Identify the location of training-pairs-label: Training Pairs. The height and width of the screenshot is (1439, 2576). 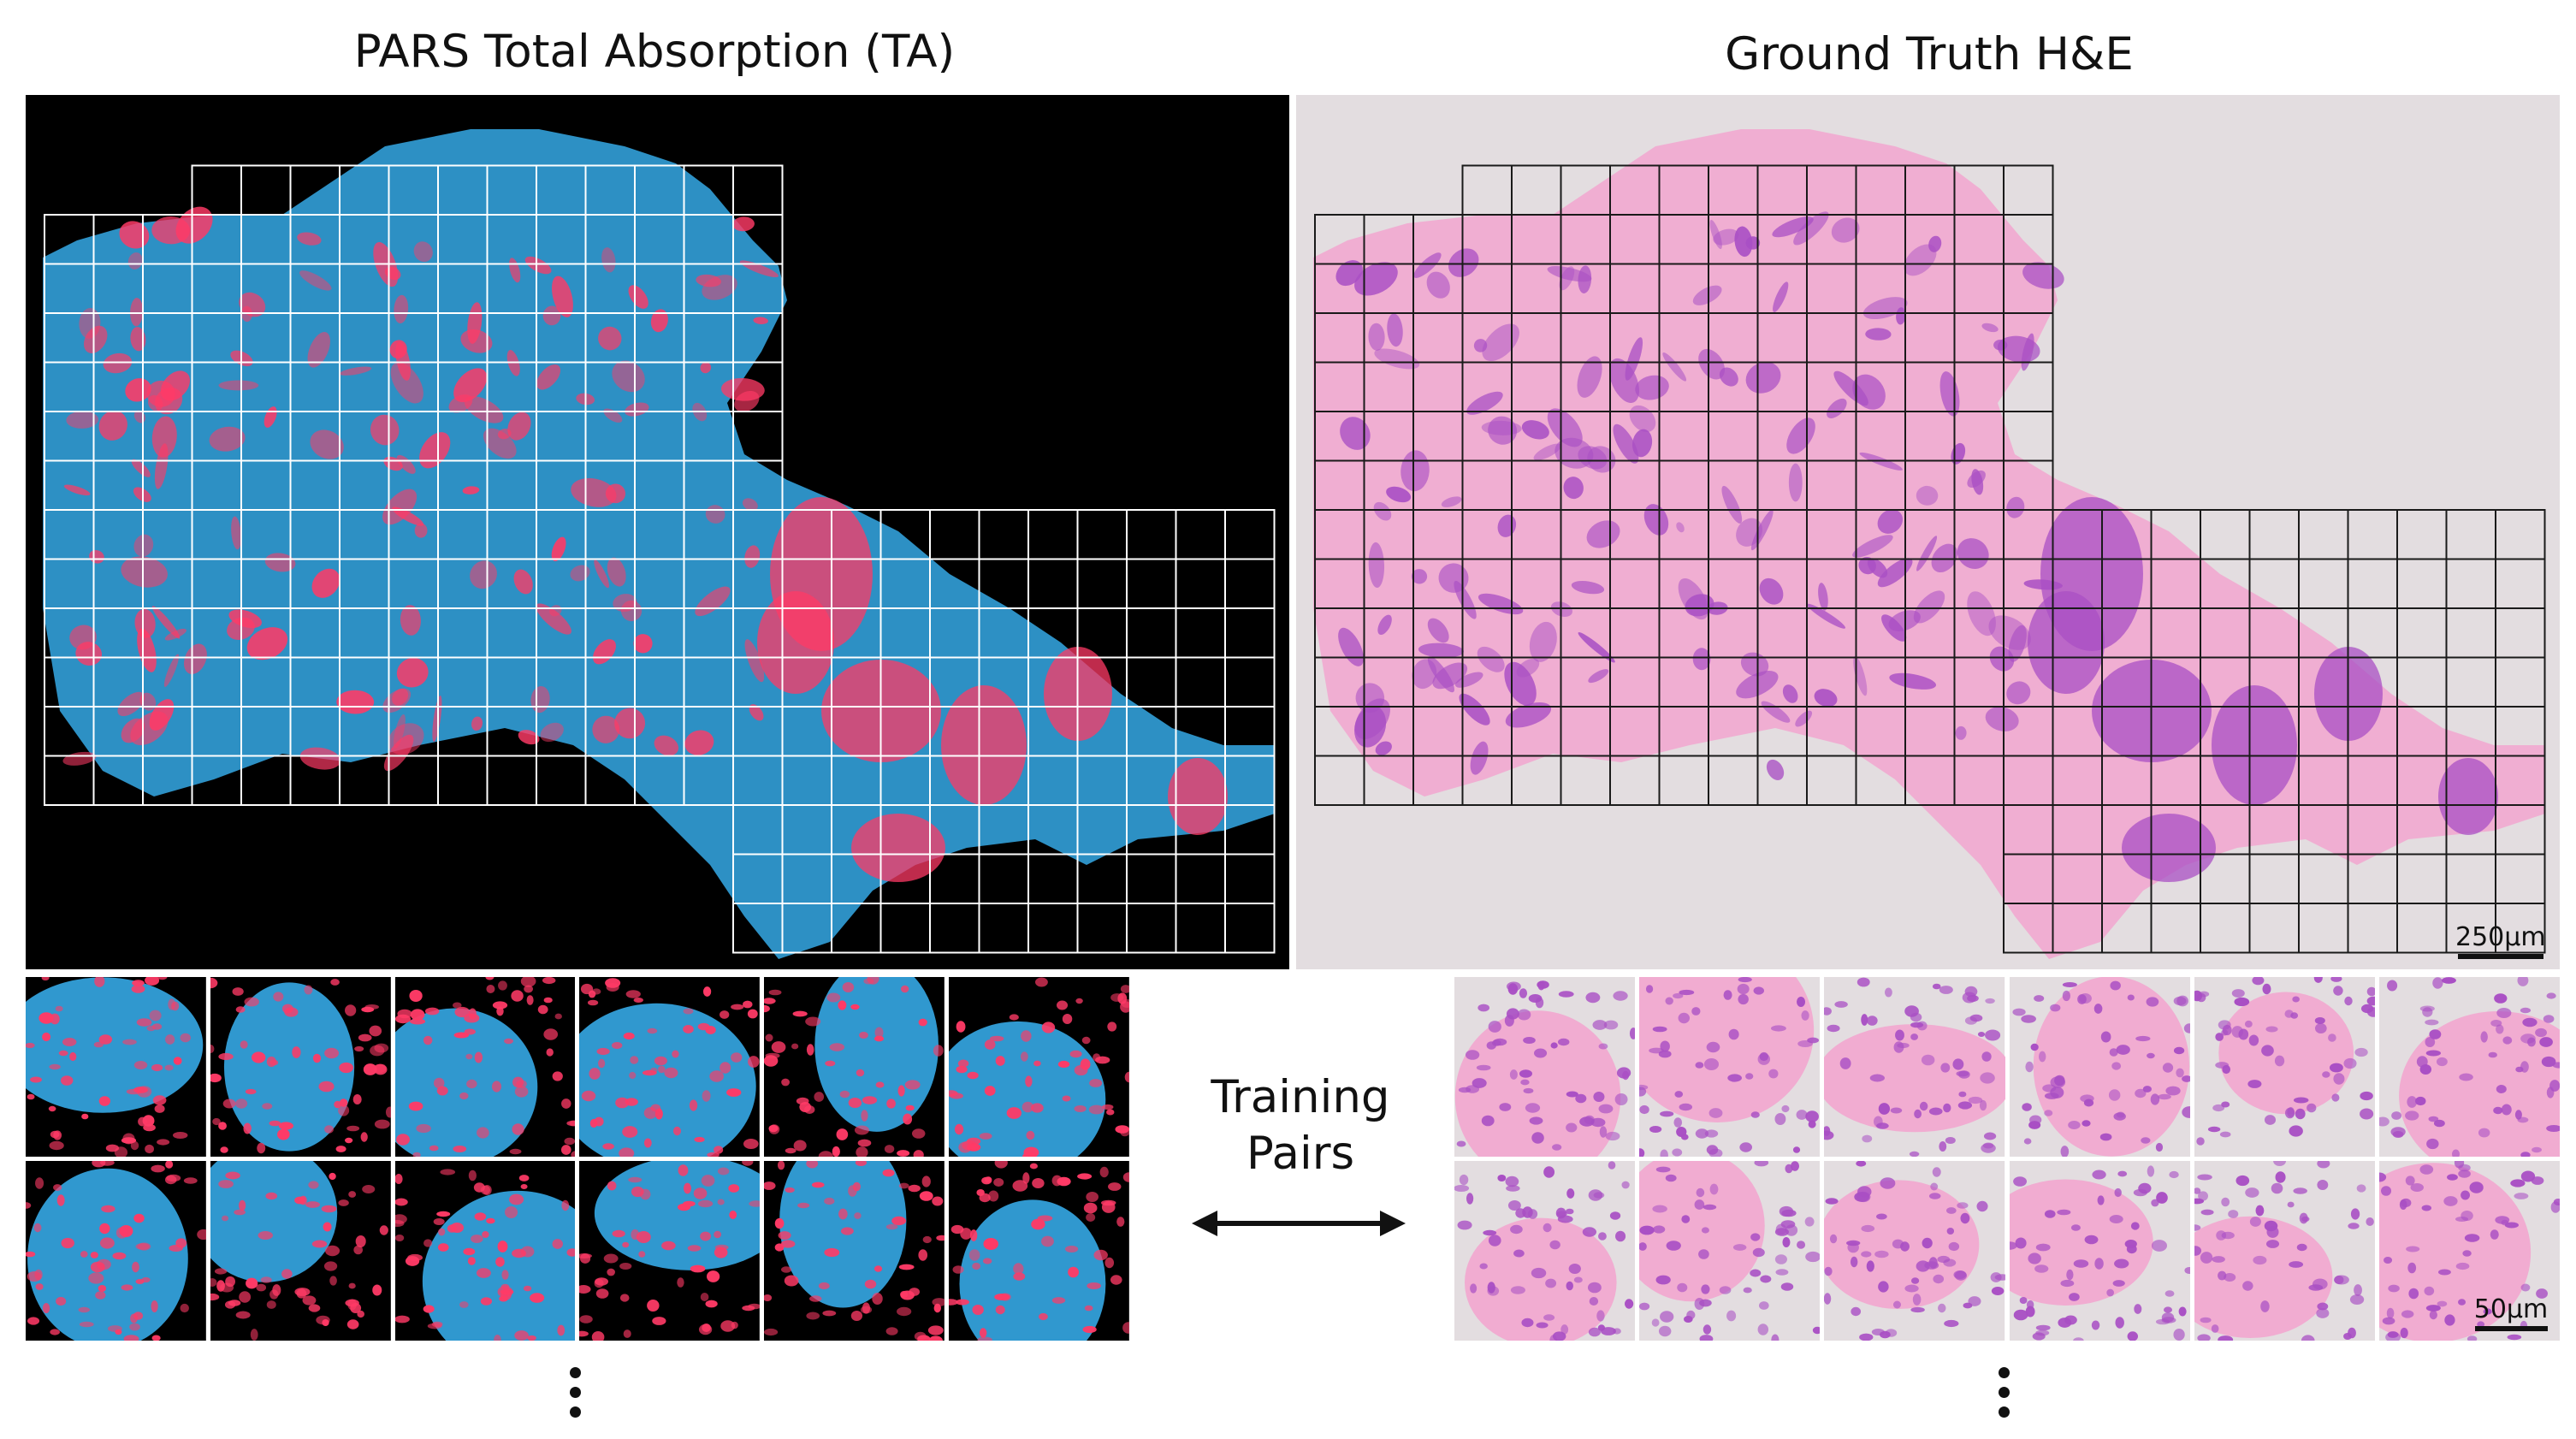
(1300, 1125).